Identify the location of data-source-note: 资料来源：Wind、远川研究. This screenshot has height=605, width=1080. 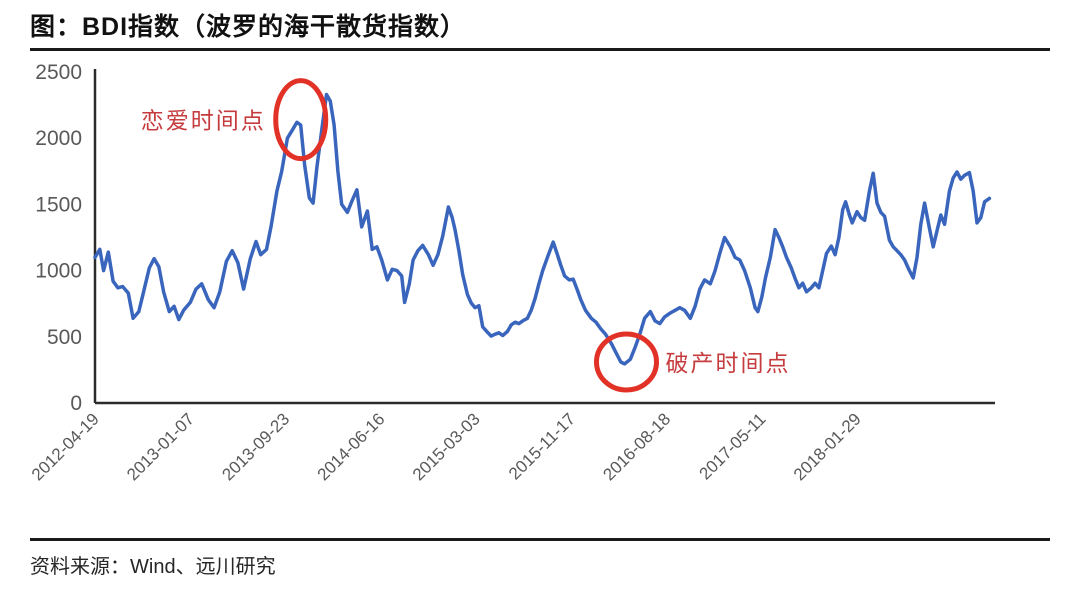
(153, 567).